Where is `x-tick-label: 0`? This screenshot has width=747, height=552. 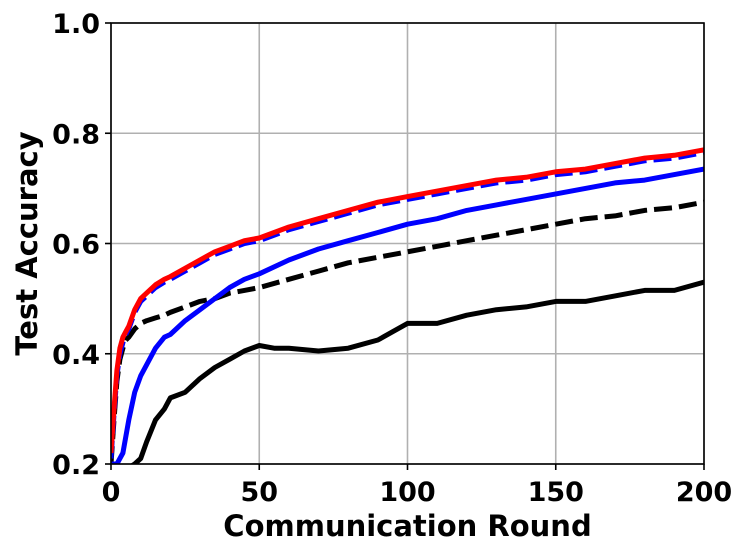
x-tick-label: 0 is located at coordinates (111, 492).